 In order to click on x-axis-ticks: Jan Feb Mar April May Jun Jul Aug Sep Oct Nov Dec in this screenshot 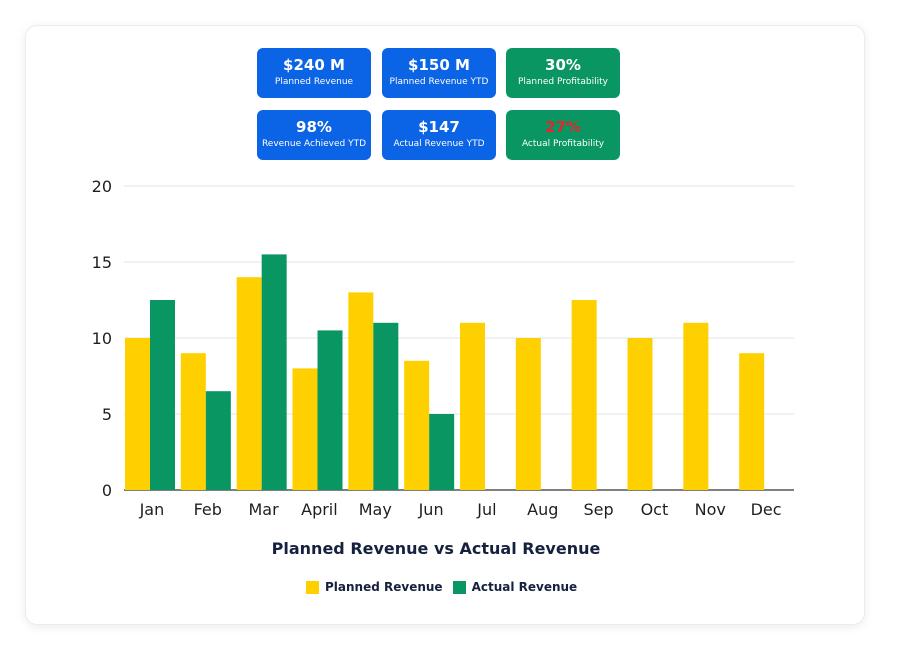, I will do `click(460, 509)`.